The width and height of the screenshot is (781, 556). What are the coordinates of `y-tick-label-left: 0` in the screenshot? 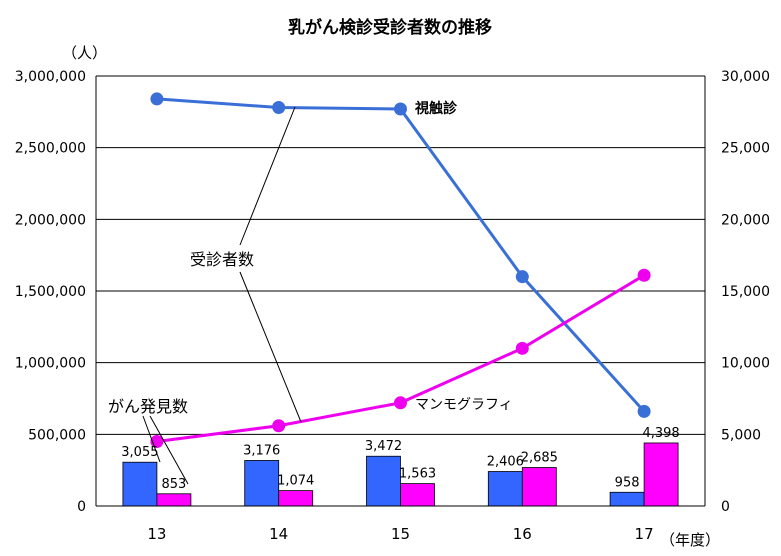 It's located at (81, 507).